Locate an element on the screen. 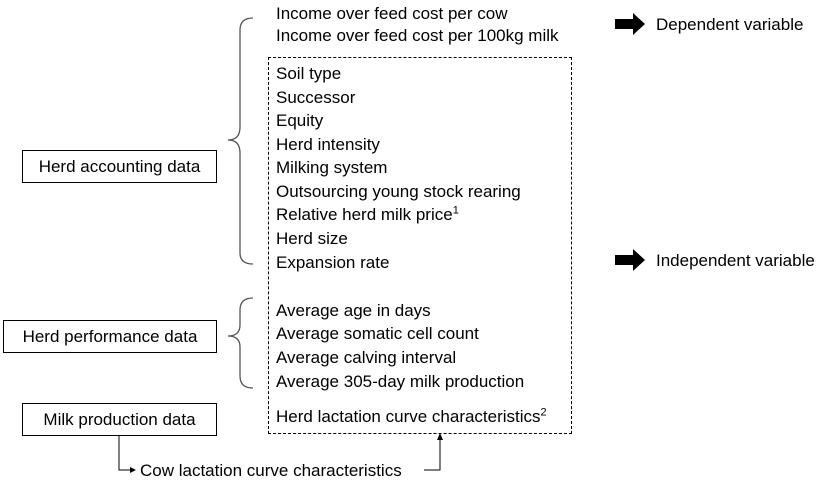 The image size is (829, 482). herd-lactation-footnote: 2 is located at coordinates (543, 412).